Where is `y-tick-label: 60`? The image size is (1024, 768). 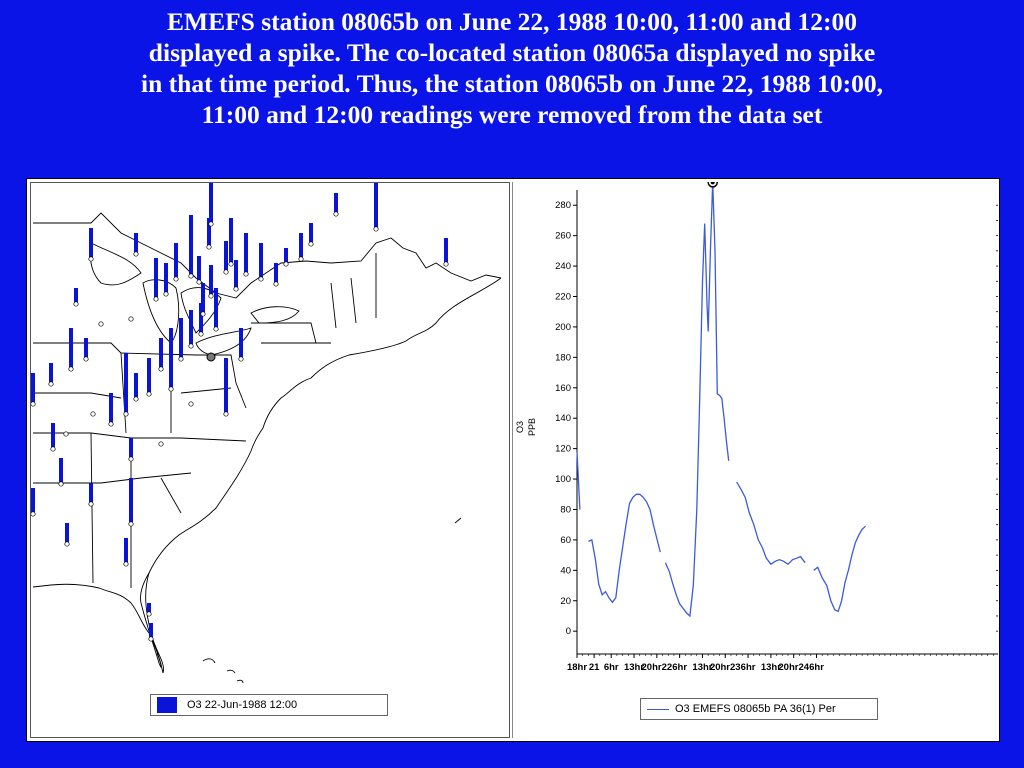 y-tick-label: 60 is located at coordinates (565, 540).